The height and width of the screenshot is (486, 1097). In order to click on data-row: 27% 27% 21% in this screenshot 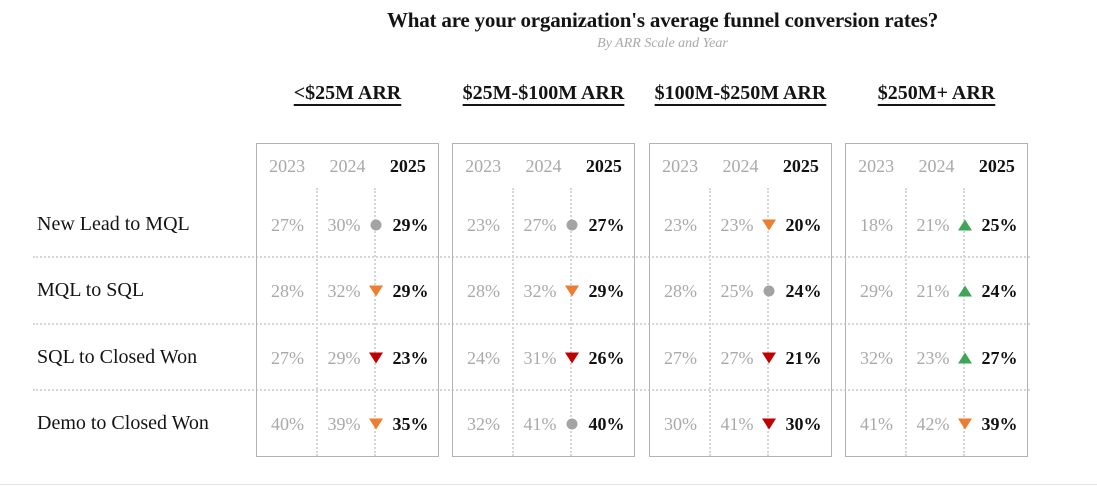, I will do `click(740, 358)`.